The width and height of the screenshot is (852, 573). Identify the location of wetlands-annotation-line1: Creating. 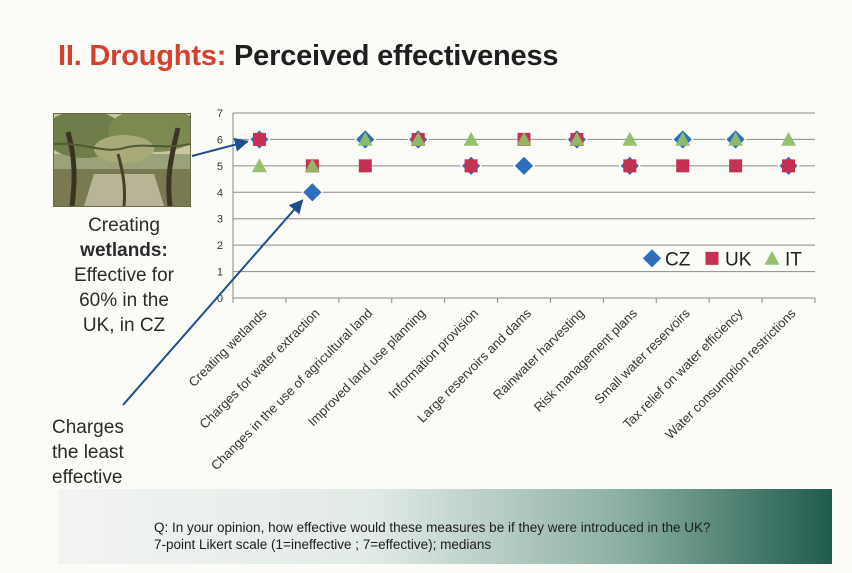
(124, 225).